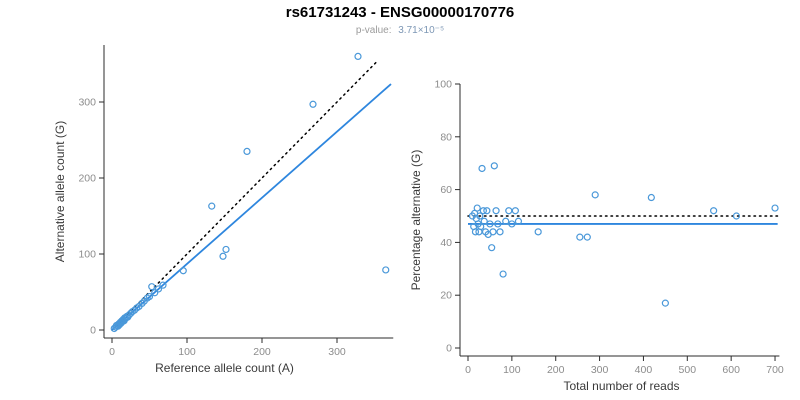 The width and height of the screenshot is (800, 400). What do you see at coordinates (644, 370) in the screenshot?
I see `x-tick-label: 400` at bounding box center [644, 370].